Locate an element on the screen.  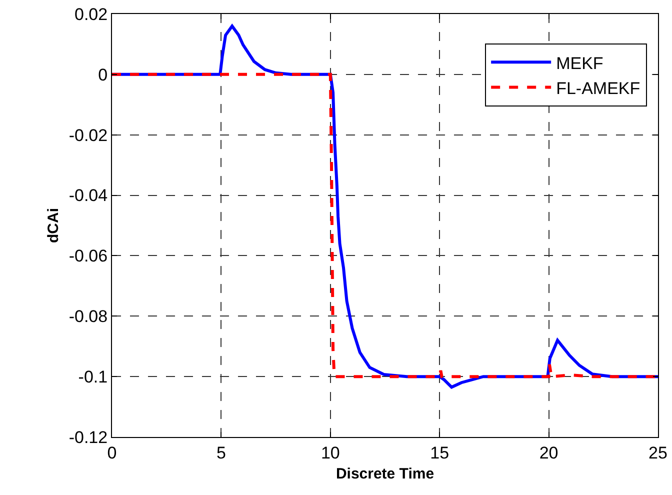
y-tick-label: -0.08 is located at coordinates (88, 316).